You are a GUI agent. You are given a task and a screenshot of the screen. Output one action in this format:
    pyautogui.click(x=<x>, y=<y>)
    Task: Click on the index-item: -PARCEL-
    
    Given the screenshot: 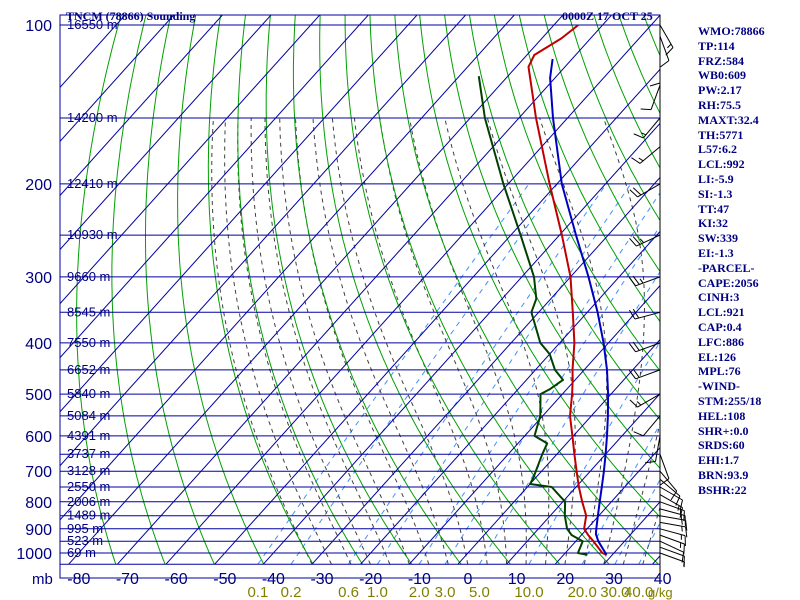 What is the action you would take?
    pyautogui.click(x=726, y=267)
    